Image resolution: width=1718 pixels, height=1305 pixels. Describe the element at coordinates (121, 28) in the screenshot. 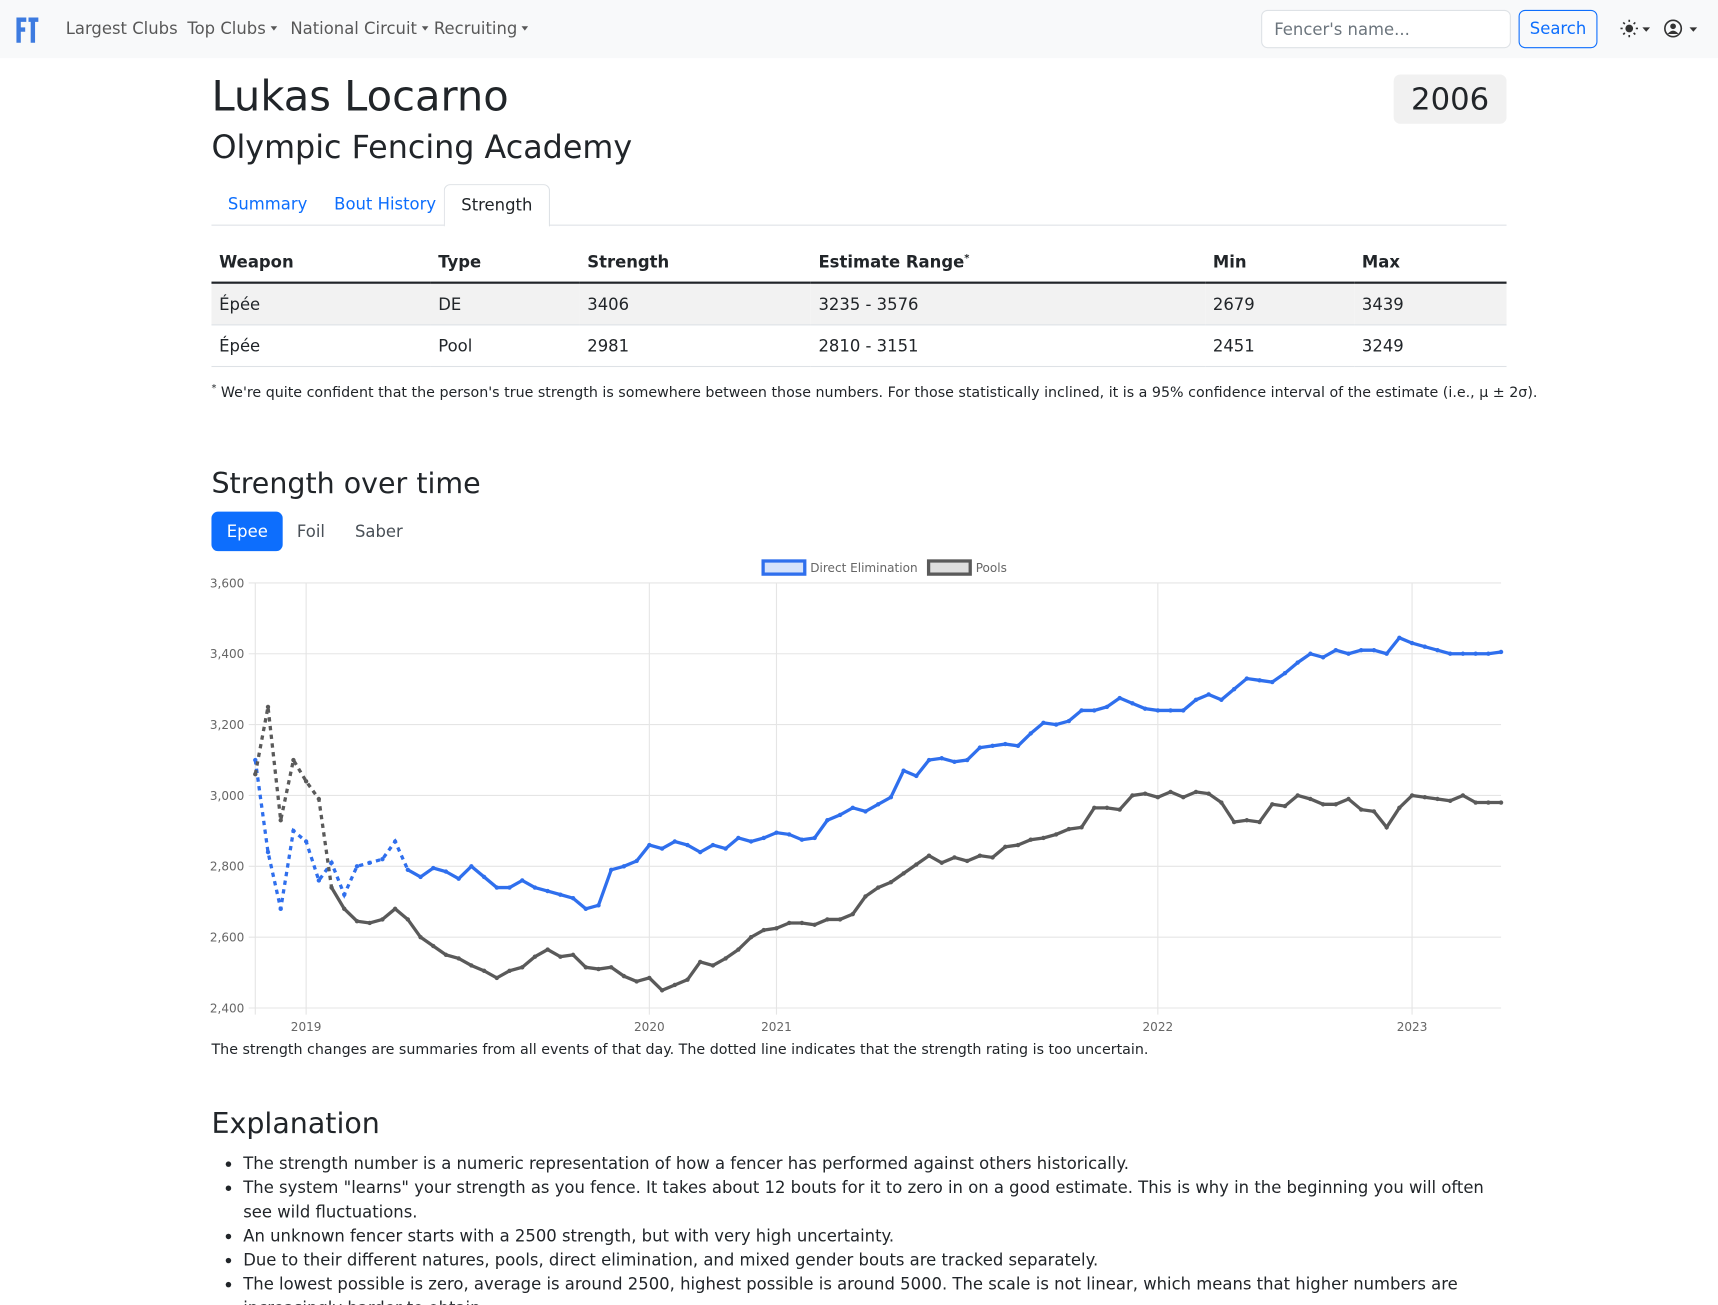

I see `nav-link: Largest Clubs` at that location.